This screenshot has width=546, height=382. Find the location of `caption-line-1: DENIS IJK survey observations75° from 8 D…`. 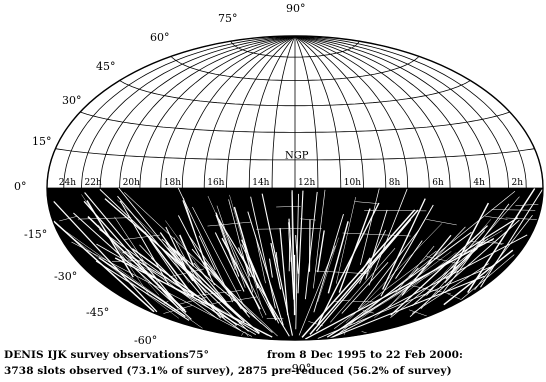

caption-line-1: DENIS IJK survey observations75° from 8 D… is located at coordinates (233, 355).